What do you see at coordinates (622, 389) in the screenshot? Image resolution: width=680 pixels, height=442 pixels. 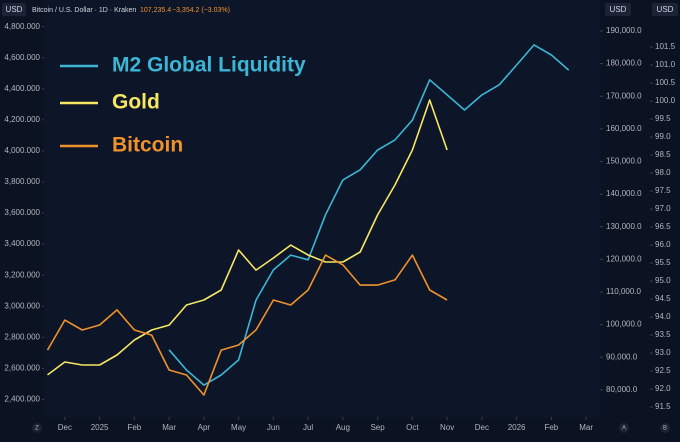 I see `y2-tick-label: 80,000.0` at bounding box center [622, 389].